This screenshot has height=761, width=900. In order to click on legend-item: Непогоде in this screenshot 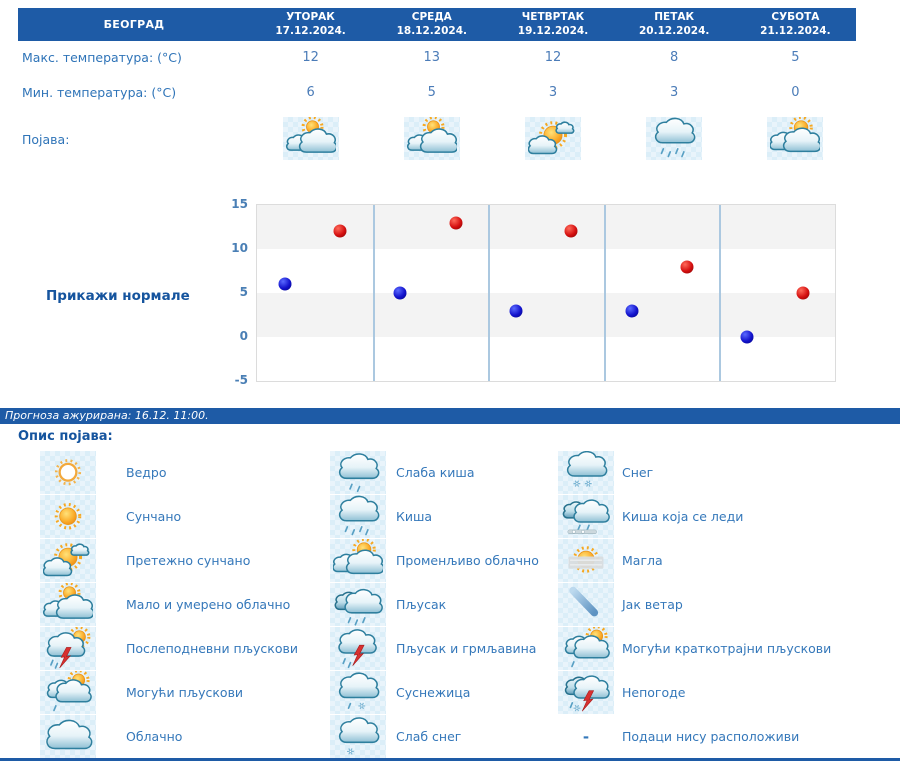, I will do `click(694, 692)`.